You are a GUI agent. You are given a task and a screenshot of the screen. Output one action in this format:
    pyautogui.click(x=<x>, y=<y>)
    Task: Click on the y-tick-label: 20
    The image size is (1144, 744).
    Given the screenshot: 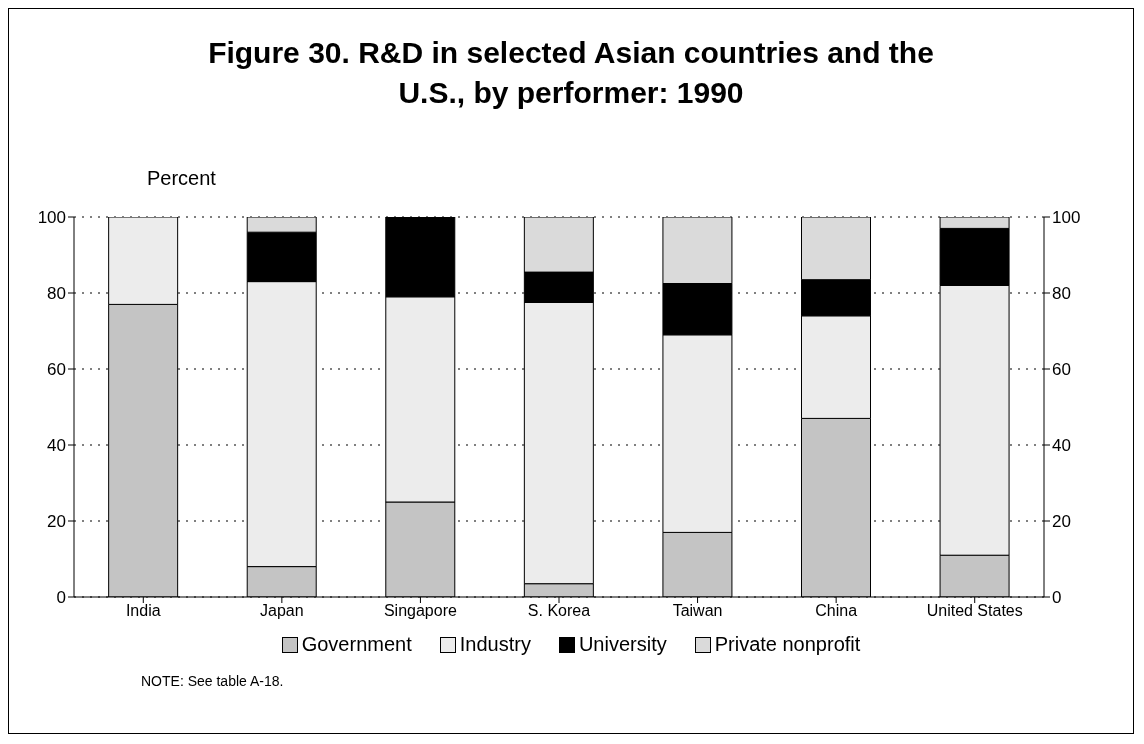 What is the action you would take?
    pyautogui.click(x=56, y=522)
    